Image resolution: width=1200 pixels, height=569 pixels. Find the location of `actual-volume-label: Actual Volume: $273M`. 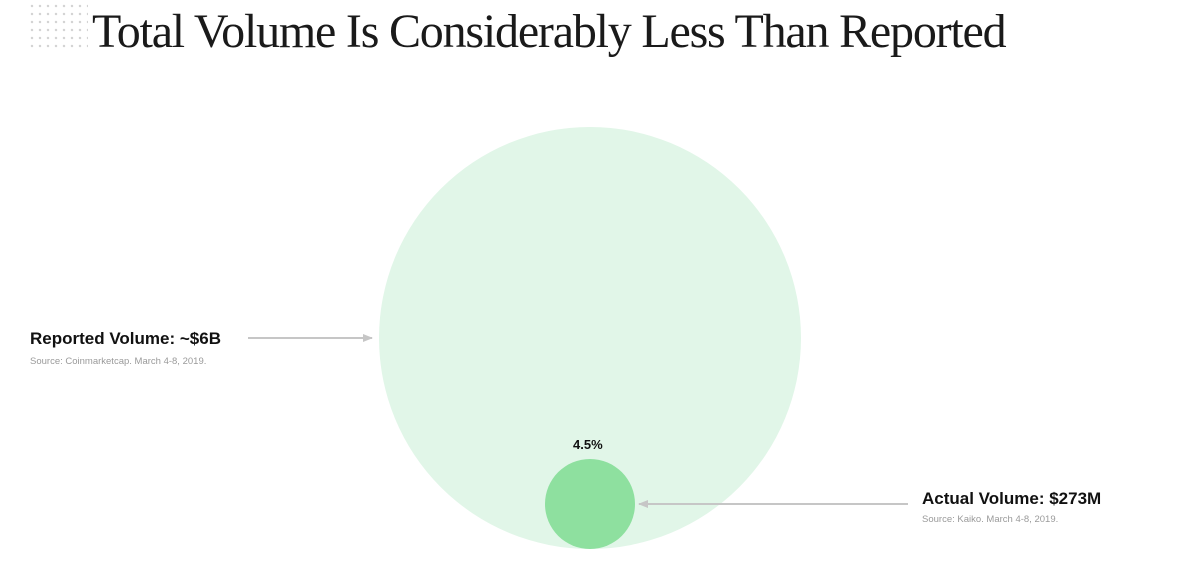

actual-volume-label: Actual Volume: $273M is located at coordinates (1012, 498).